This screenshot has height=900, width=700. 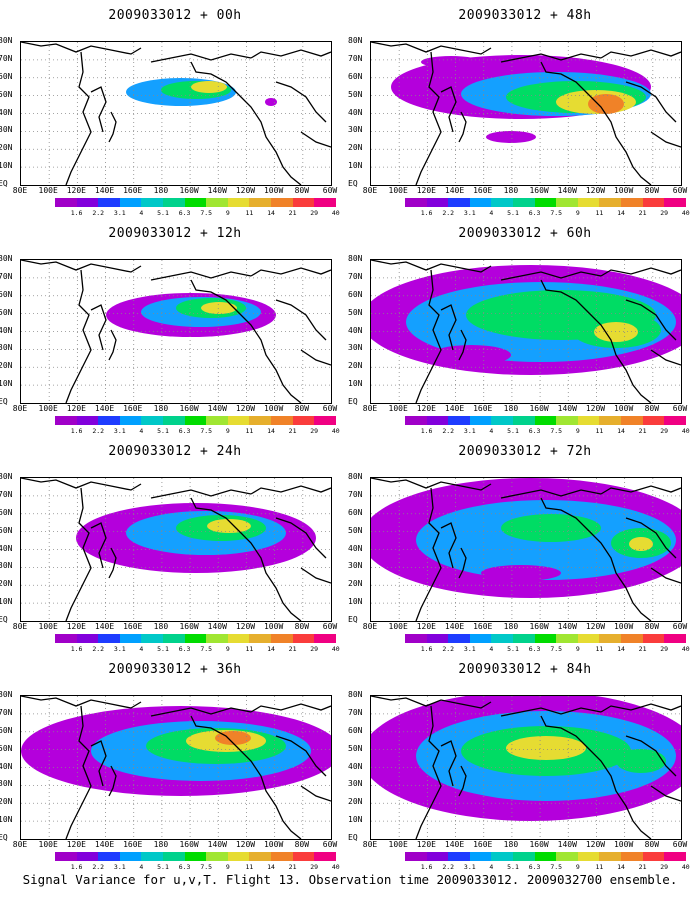 What do you see at coordinates (217, 408) in the screenshot?
I see `longitude-tick-label: 140W` at bounding box center [217, 408].